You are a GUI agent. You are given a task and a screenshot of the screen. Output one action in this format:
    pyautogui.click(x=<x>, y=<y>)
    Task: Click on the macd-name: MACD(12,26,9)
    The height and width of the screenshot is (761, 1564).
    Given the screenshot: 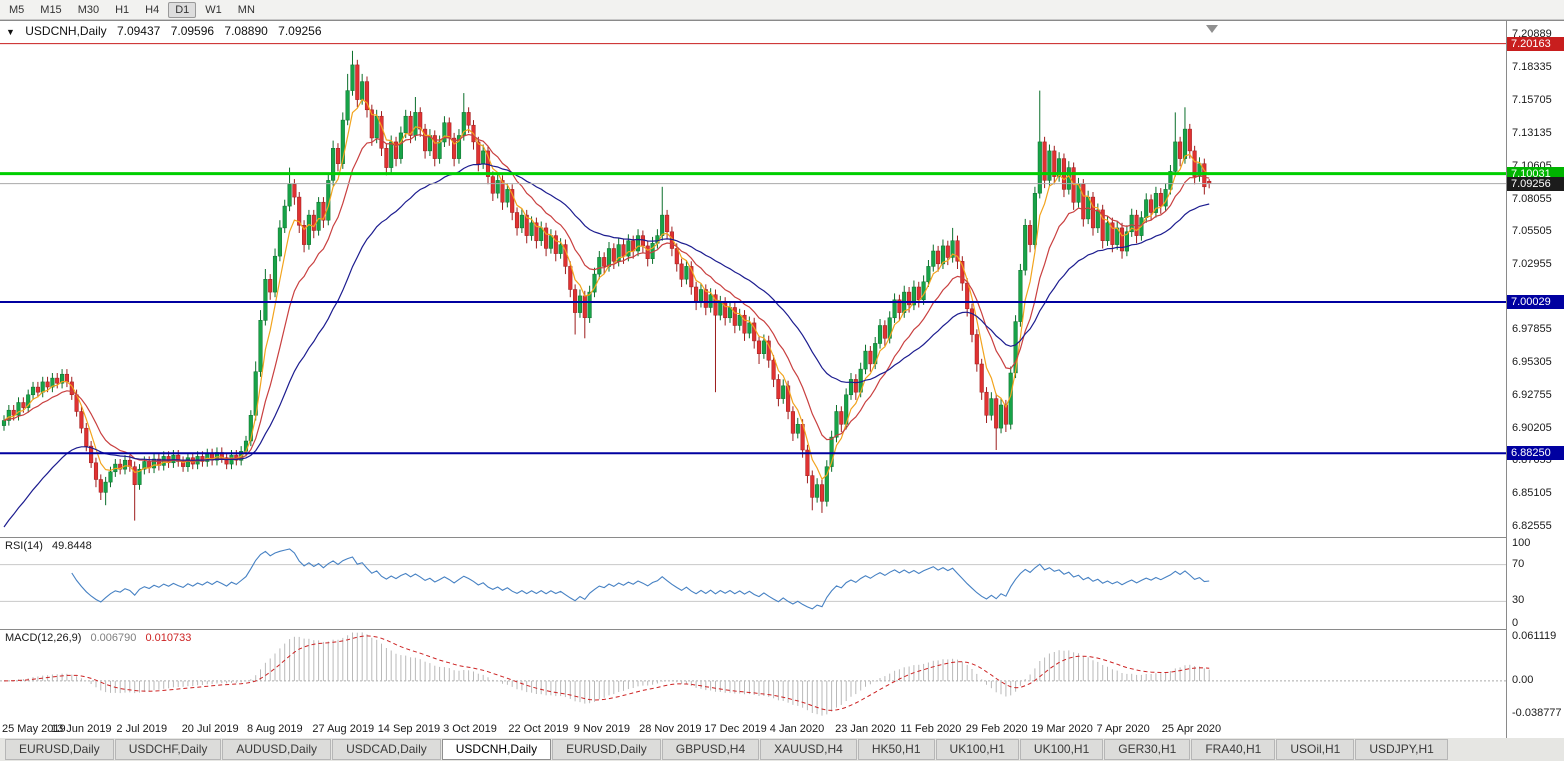 What is the action you would take?
    pyautogui.click(x=43, y=638)
    